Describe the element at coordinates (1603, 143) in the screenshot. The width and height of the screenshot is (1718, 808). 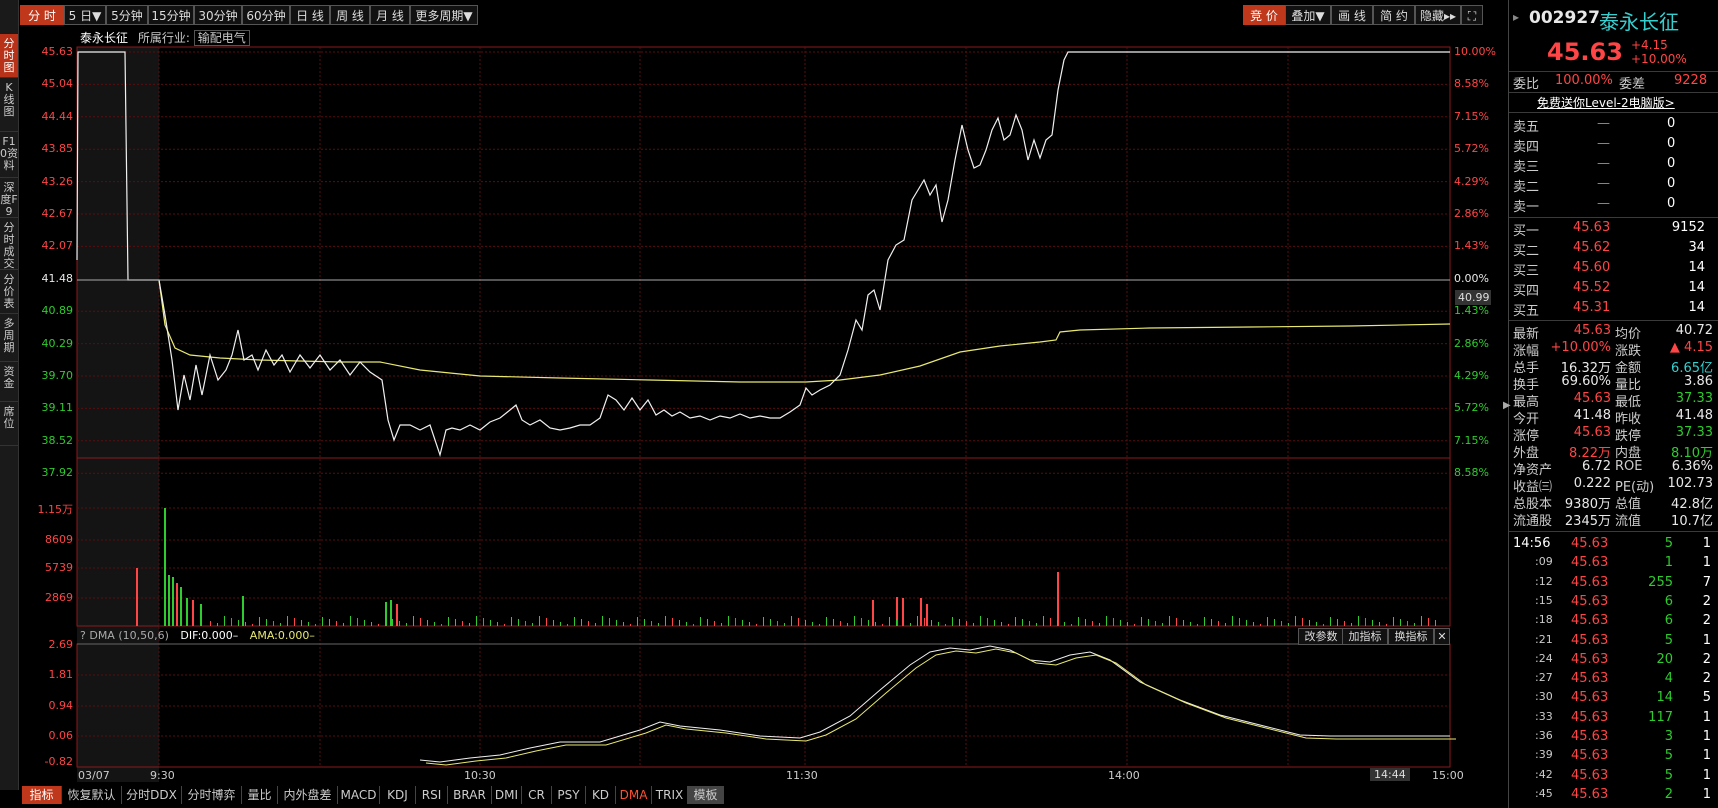
I see `order-price: —` at that location.